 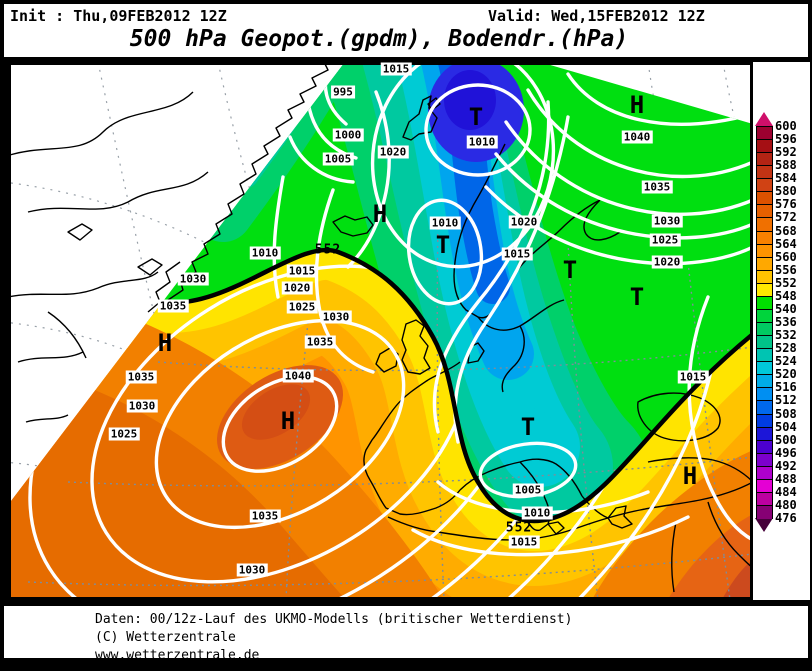 I want to click on colorbar-tick-label: 524, so click(x=786, y=361).